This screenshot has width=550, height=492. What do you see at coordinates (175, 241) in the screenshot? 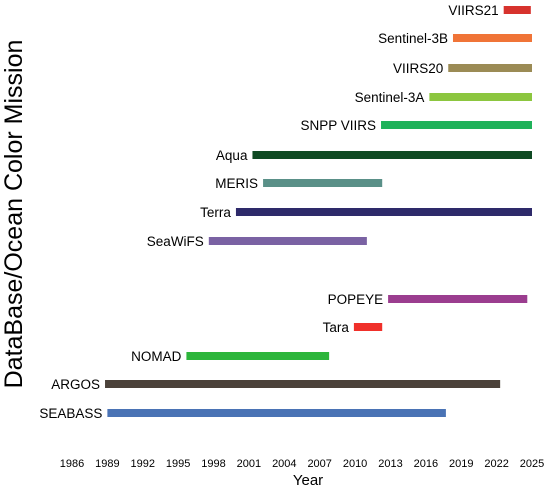
I see `mission-label: SeaWiFS` at bounding box center [175, 241].